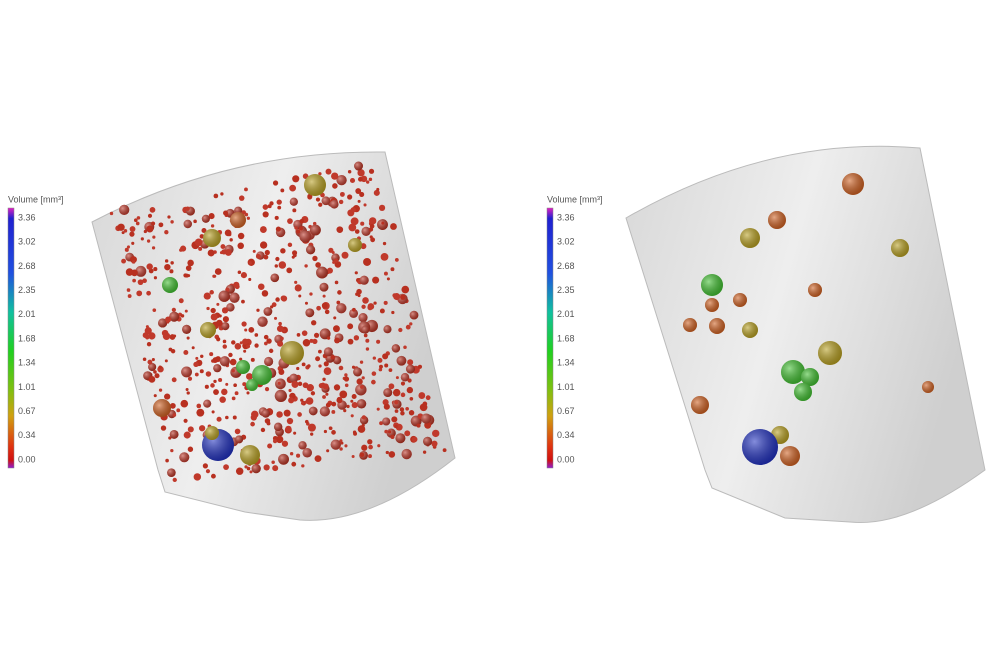  What do you see at coordinates (566, 338) in the screenshot?
I see `legend-tick-label: 1.68` at bounding box center [566, 338].